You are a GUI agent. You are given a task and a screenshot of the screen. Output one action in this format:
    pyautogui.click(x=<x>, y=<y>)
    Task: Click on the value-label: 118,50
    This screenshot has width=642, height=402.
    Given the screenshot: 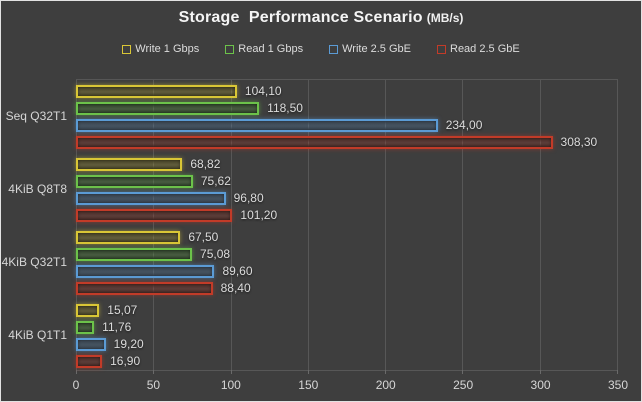 What is the action you would take?
    pyautogui.click(x=285, y=108)
    